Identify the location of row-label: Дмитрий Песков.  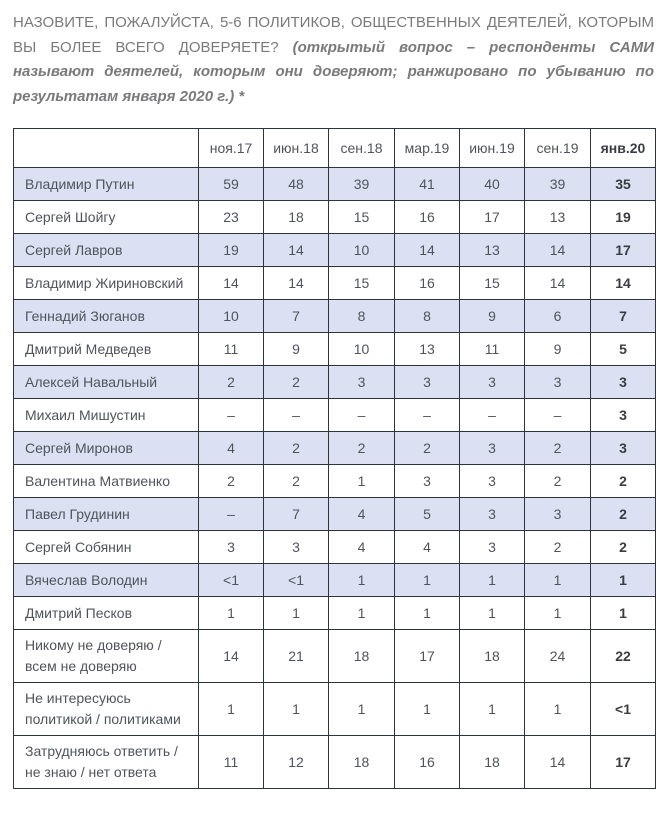
(106, 613).